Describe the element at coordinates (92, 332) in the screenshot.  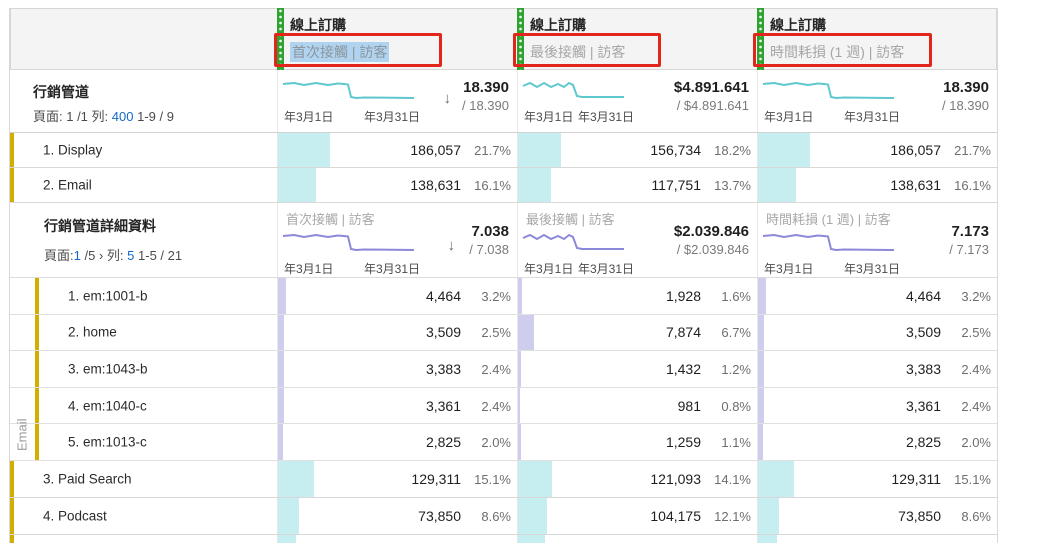
I see `row-label: 2. home` at that location.